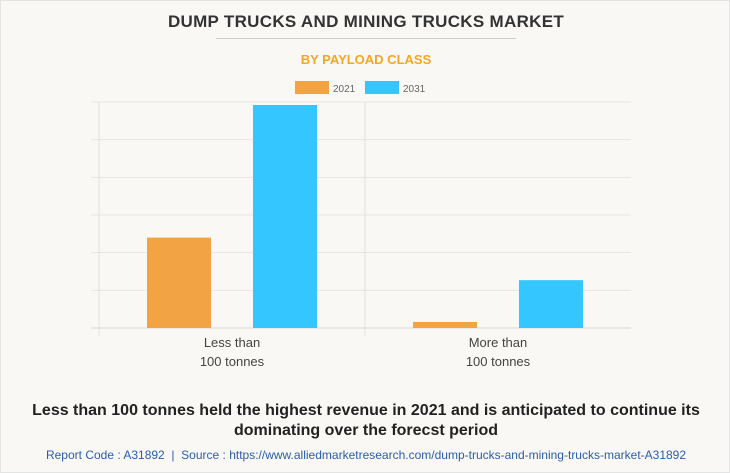 This screenshot has width=730, height=473. What do you see at coordinates (232, 342) in the screenshot?
I see `x-tick-label: Less than` at bounding box center [232, 342].